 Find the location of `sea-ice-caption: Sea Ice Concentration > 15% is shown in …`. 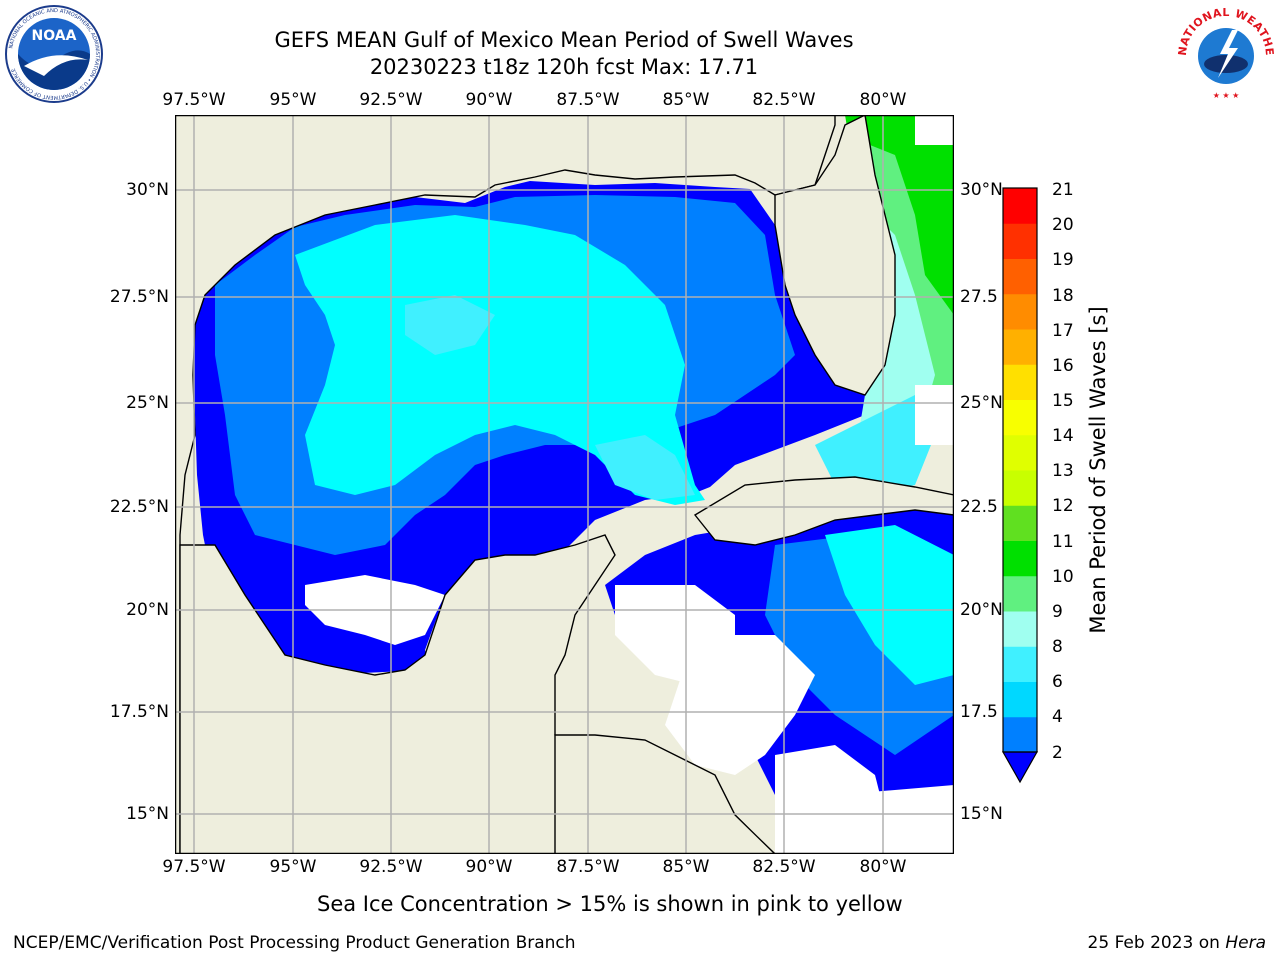

sea-ice-caption: Sea Ice Concentration > 15% is shown in … is located at coordinates (610, 904).